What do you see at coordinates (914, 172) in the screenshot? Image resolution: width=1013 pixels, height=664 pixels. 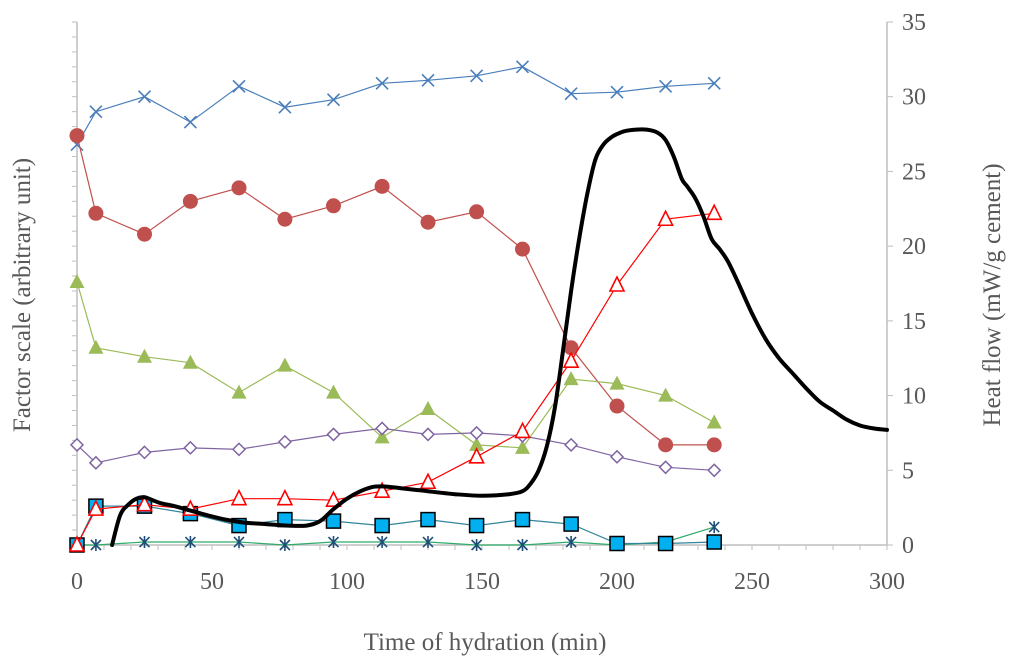 I see `right-y-tick-label: 25` at bounding box center [914, 172].